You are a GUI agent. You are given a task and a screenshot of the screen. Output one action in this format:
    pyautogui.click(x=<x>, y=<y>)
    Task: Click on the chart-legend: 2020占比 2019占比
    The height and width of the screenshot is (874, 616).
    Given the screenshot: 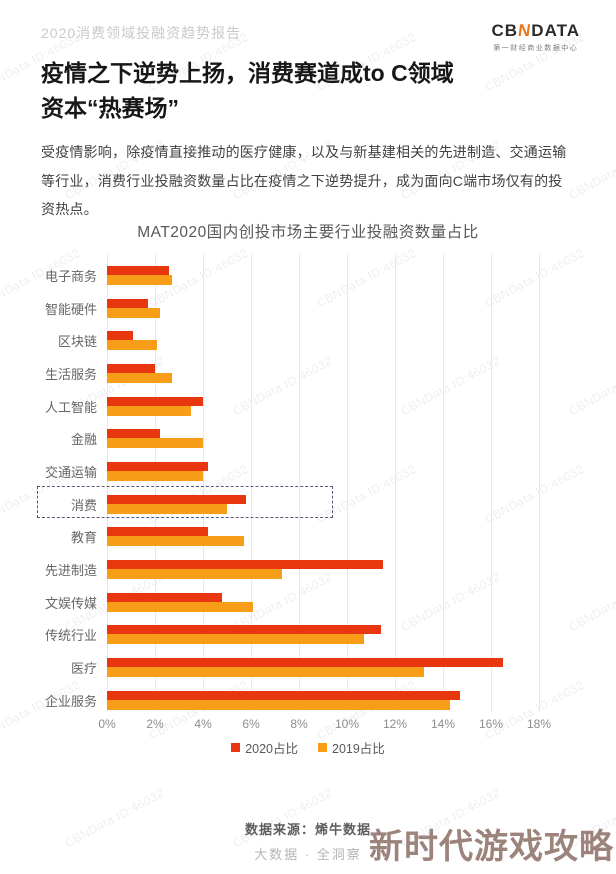 What is the action you would take?
    pyautogui.click(x=308, y=747)
    